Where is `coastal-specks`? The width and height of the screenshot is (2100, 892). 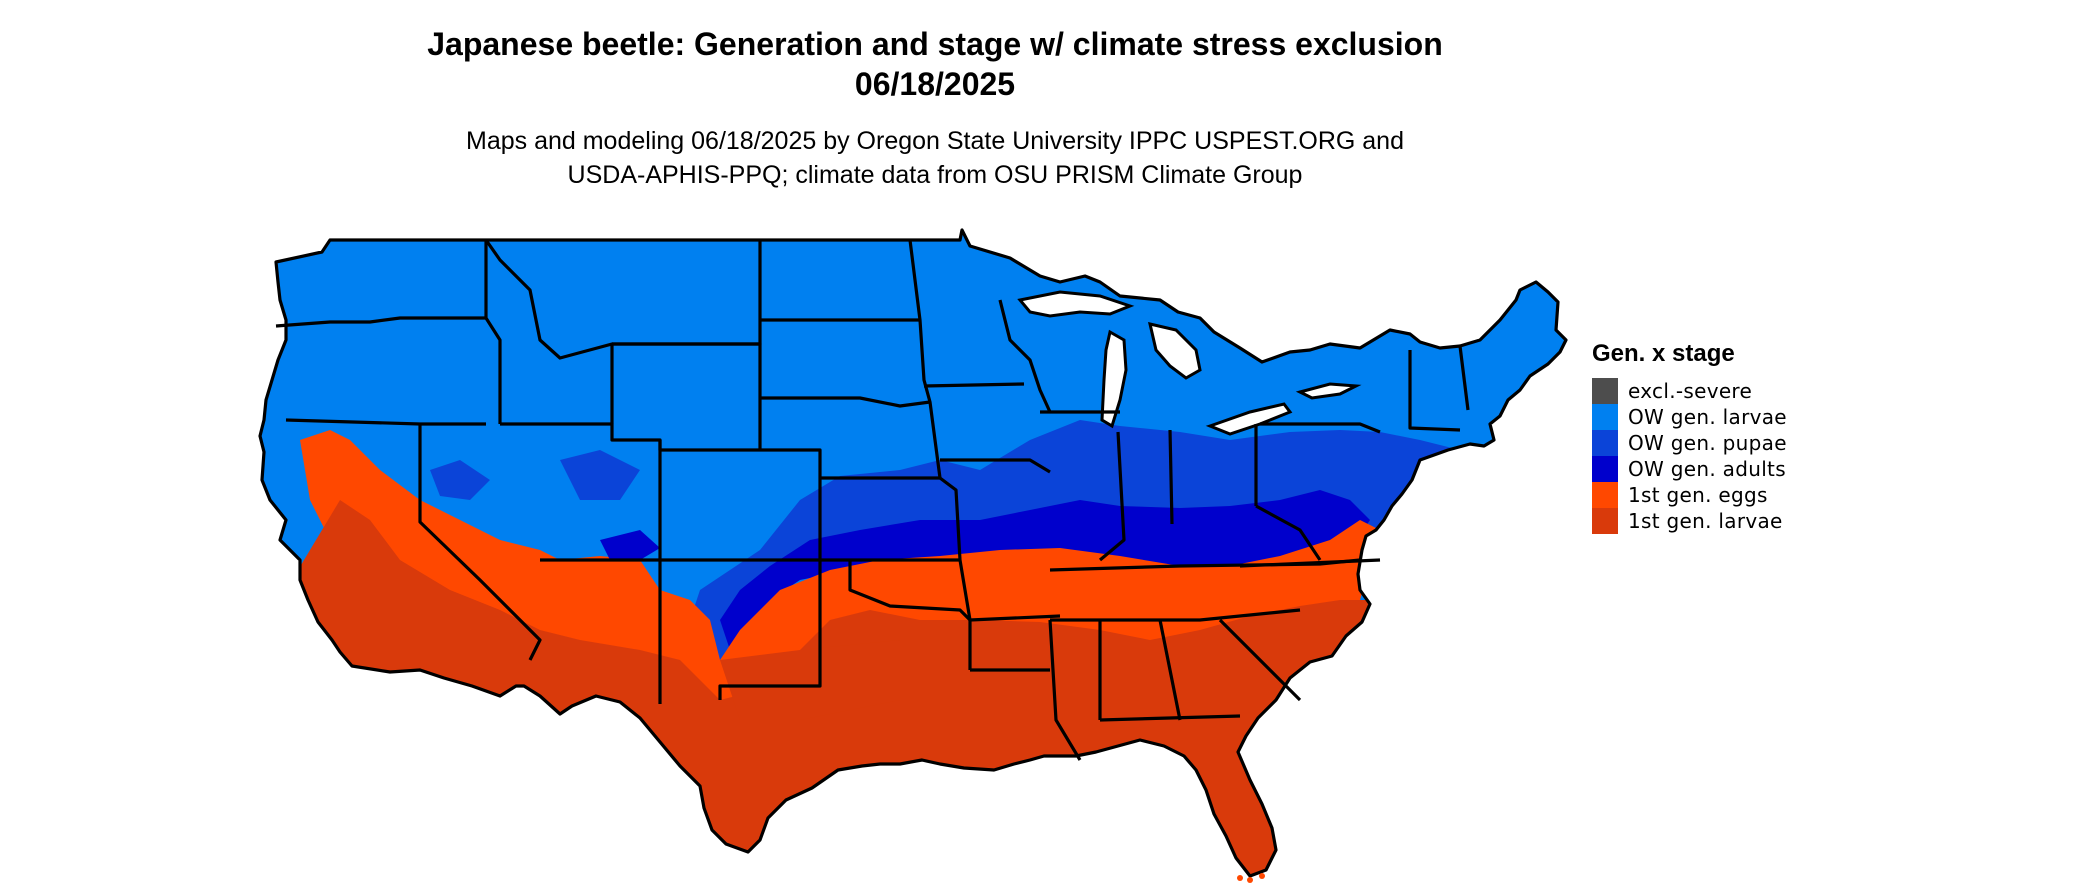
coastal-specks is located at coordinates (1251, 878).